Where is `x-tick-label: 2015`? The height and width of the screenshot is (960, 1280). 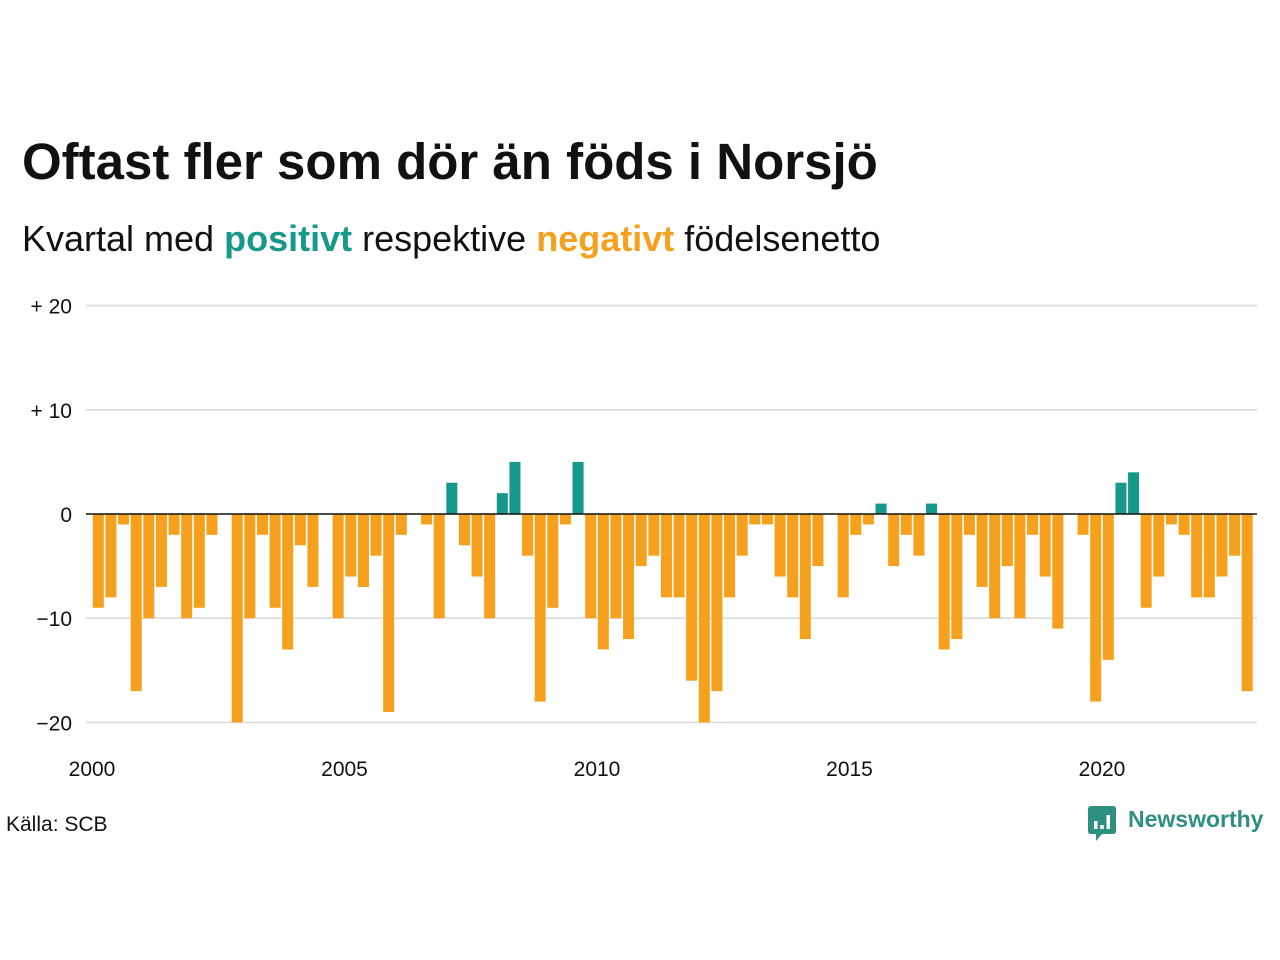 x-tick-label: 2015 is located at coordinates (849, 769).